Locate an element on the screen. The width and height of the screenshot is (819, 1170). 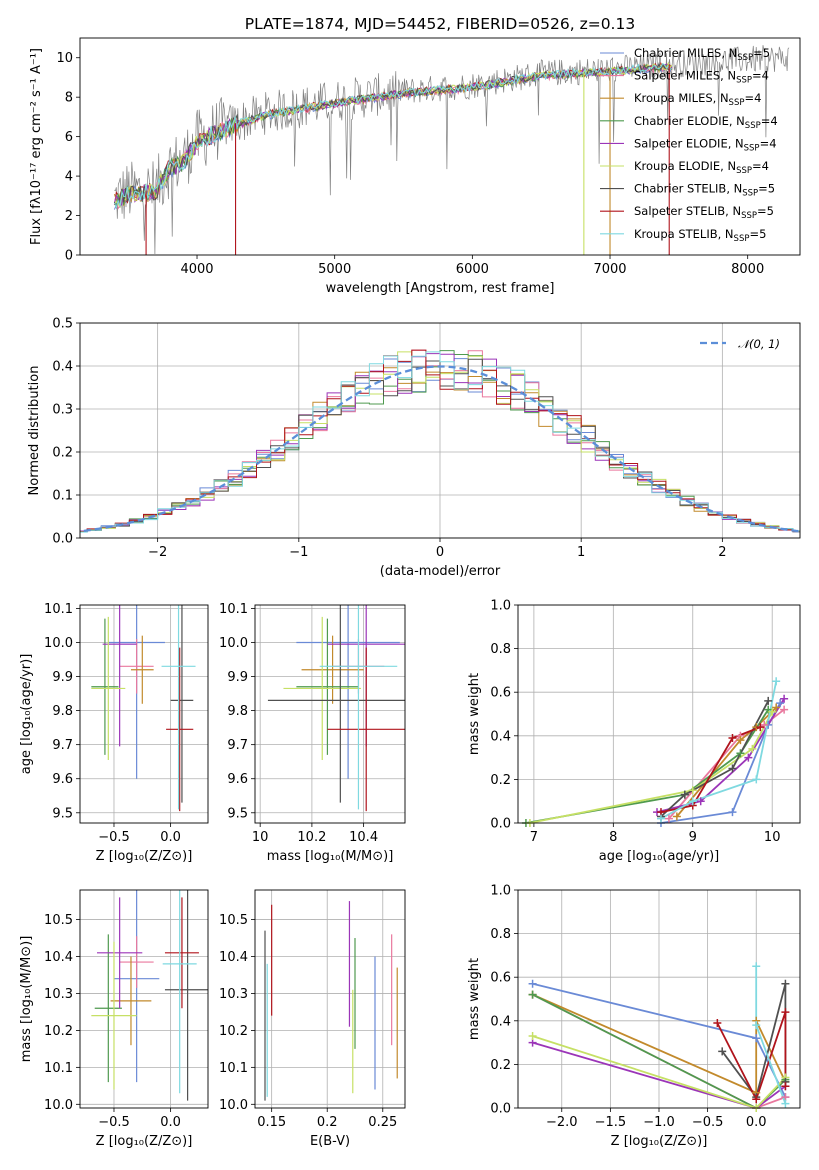
x-tick-label: 0.15 is located at coordinates (271, 1122).